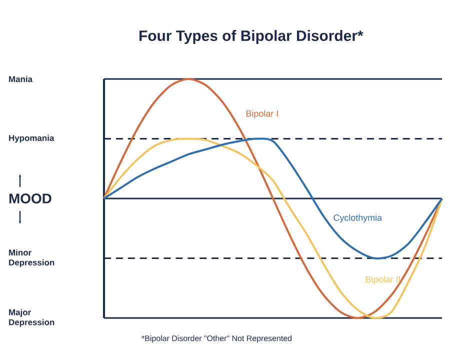 The height and width of the screenshot is (355, 450). What do you see at coordinates (358, 218) in the screenshot?
I see `series-label: Cyclothymia` at bounding box center [358, 218].